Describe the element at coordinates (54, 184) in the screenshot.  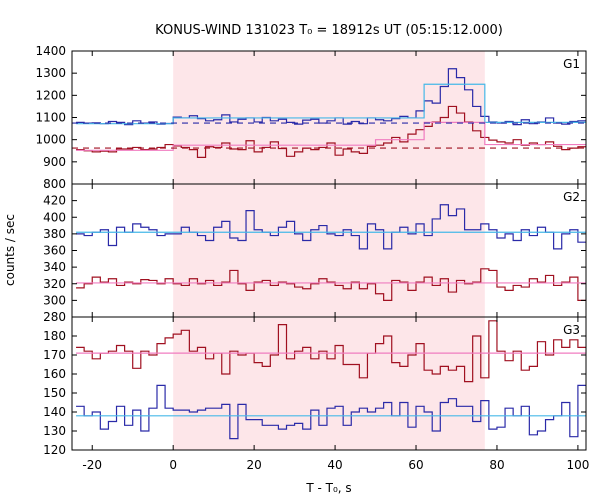
I see `y-tick-label: 800` at that location.